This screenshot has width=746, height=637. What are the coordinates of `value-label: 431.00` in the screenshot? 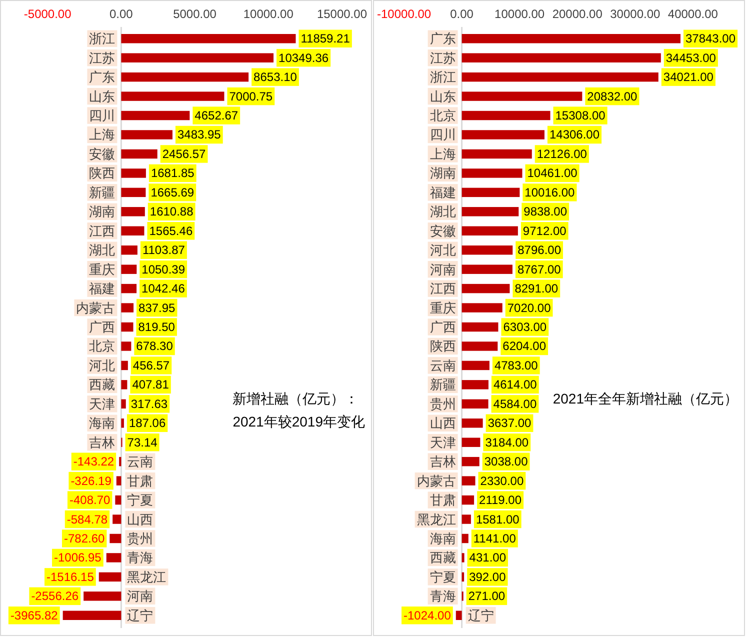 It's located at (487, 557).